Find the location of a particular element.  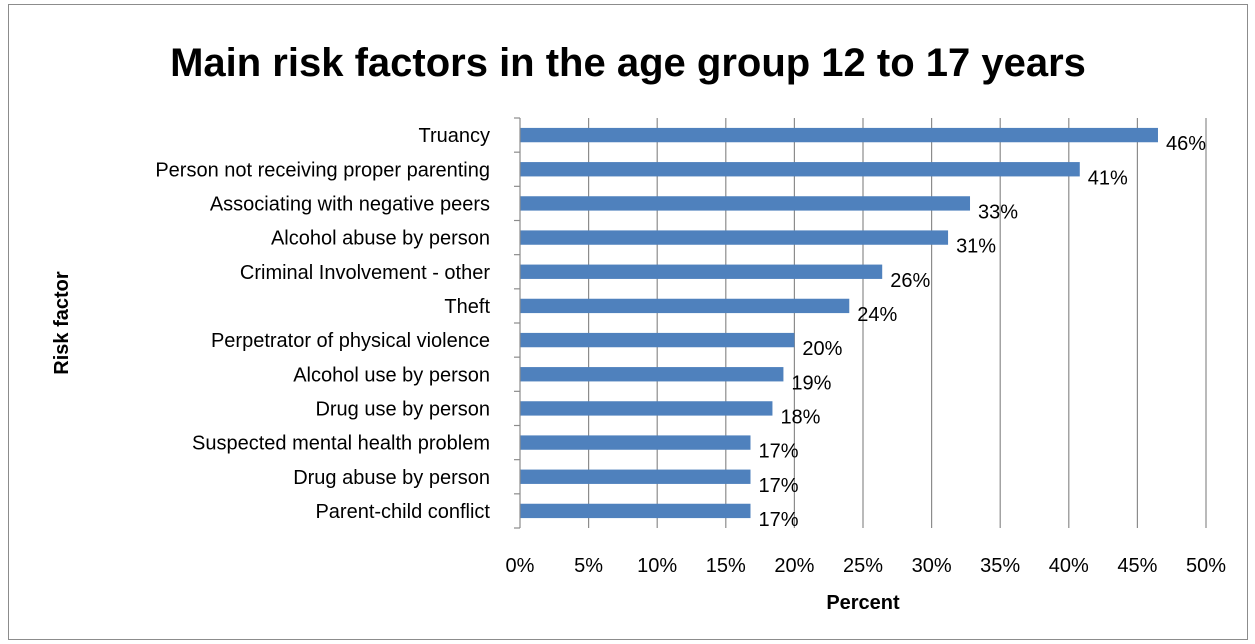

category-label: Person not receiving proper parenting is located at coordinates (322, 170).